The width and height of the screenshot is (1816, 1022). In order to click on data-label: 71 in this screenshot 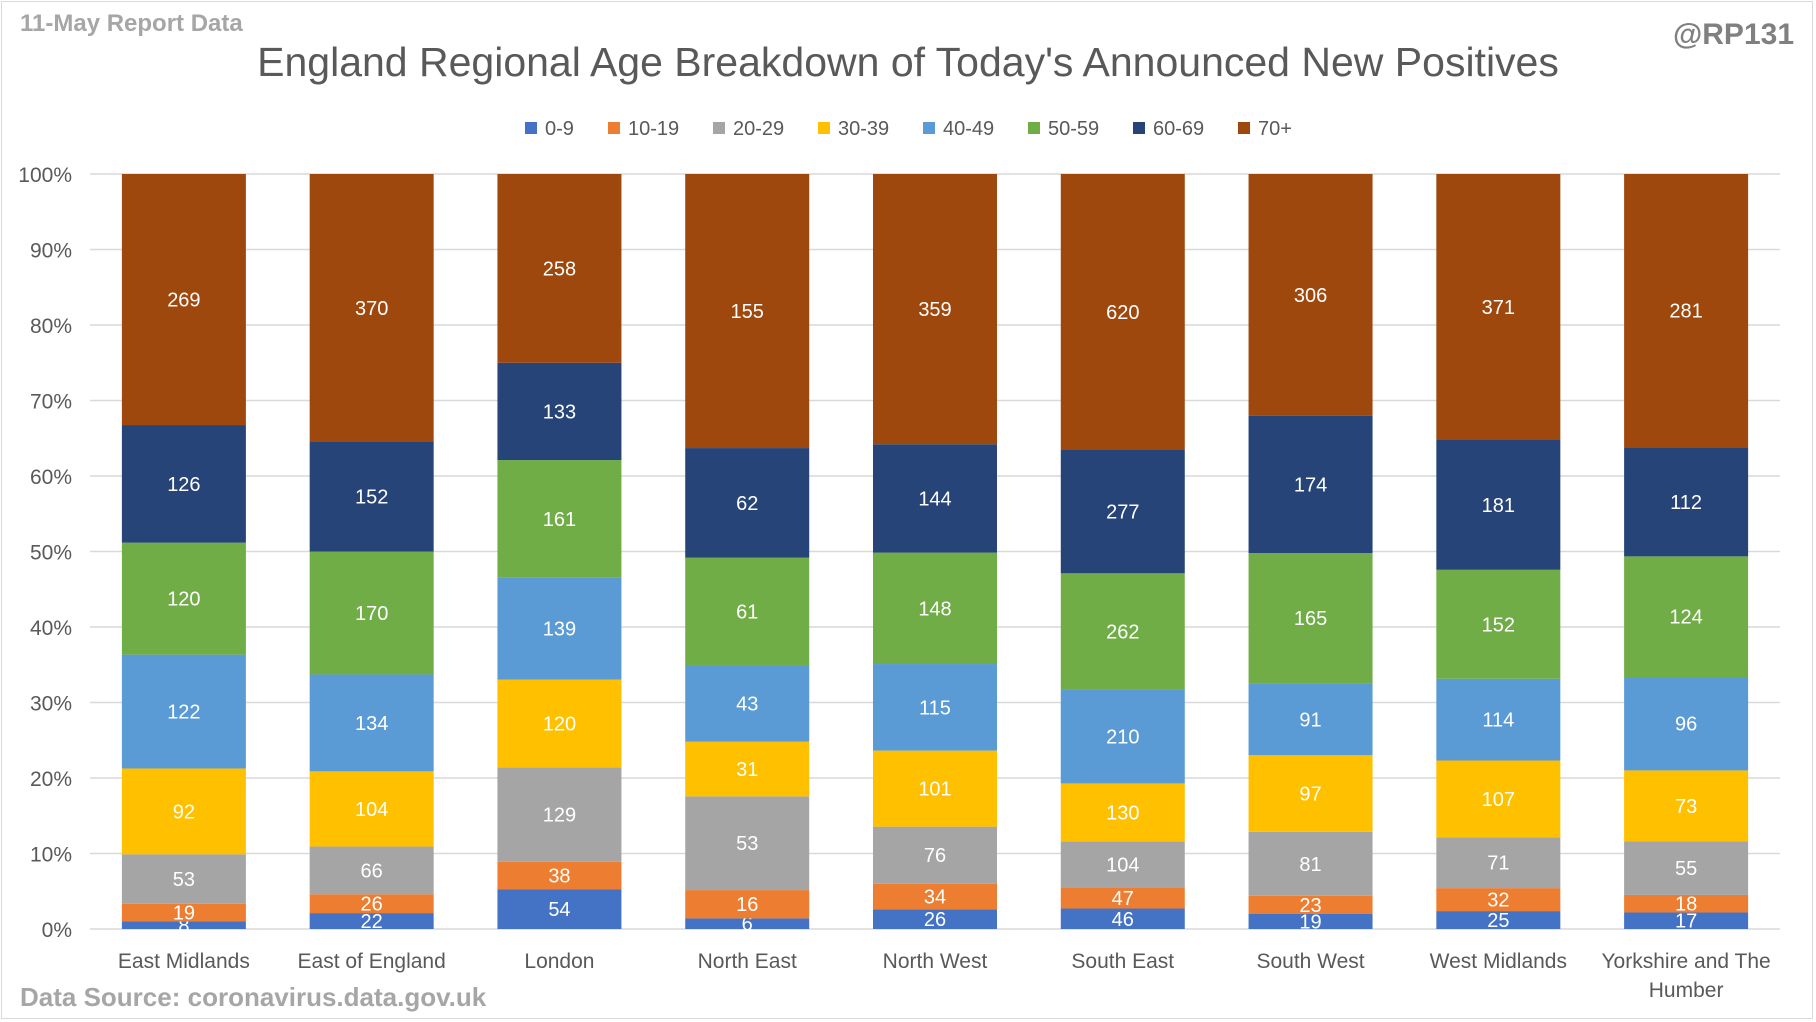, I will do `click(1498, 864)`.